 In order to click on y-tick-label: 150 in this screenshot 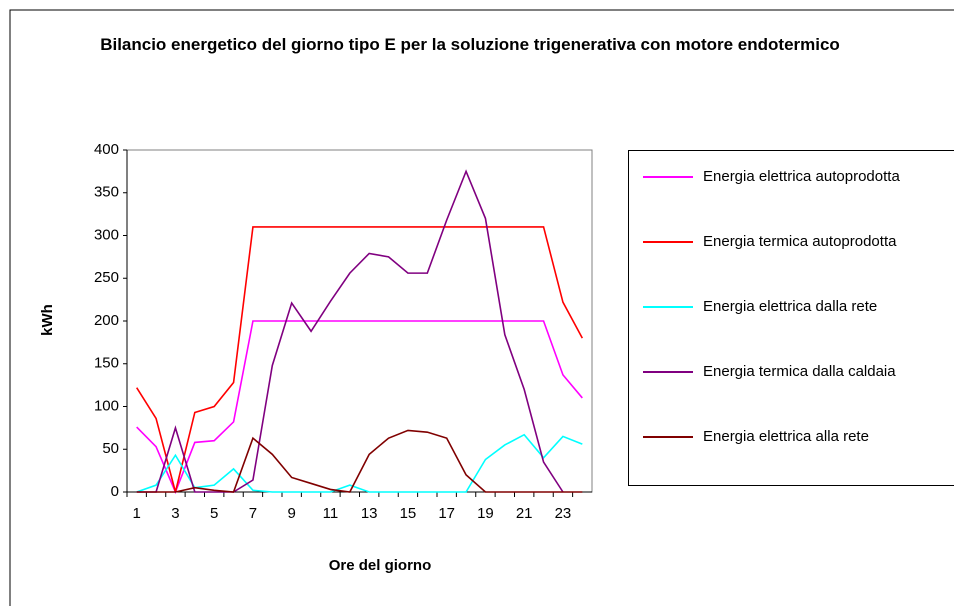, I will do `click(106, 363)`.